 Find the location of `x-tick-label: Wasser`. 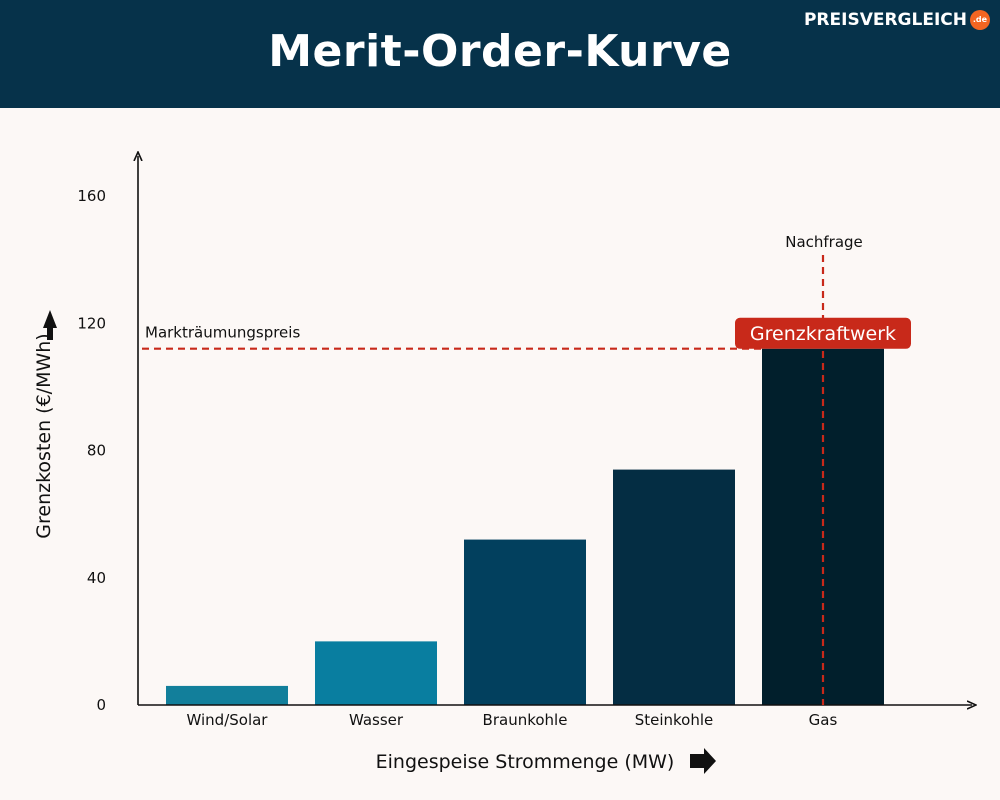

x-tick-label: Wasser is located at coordinates (376, 720).